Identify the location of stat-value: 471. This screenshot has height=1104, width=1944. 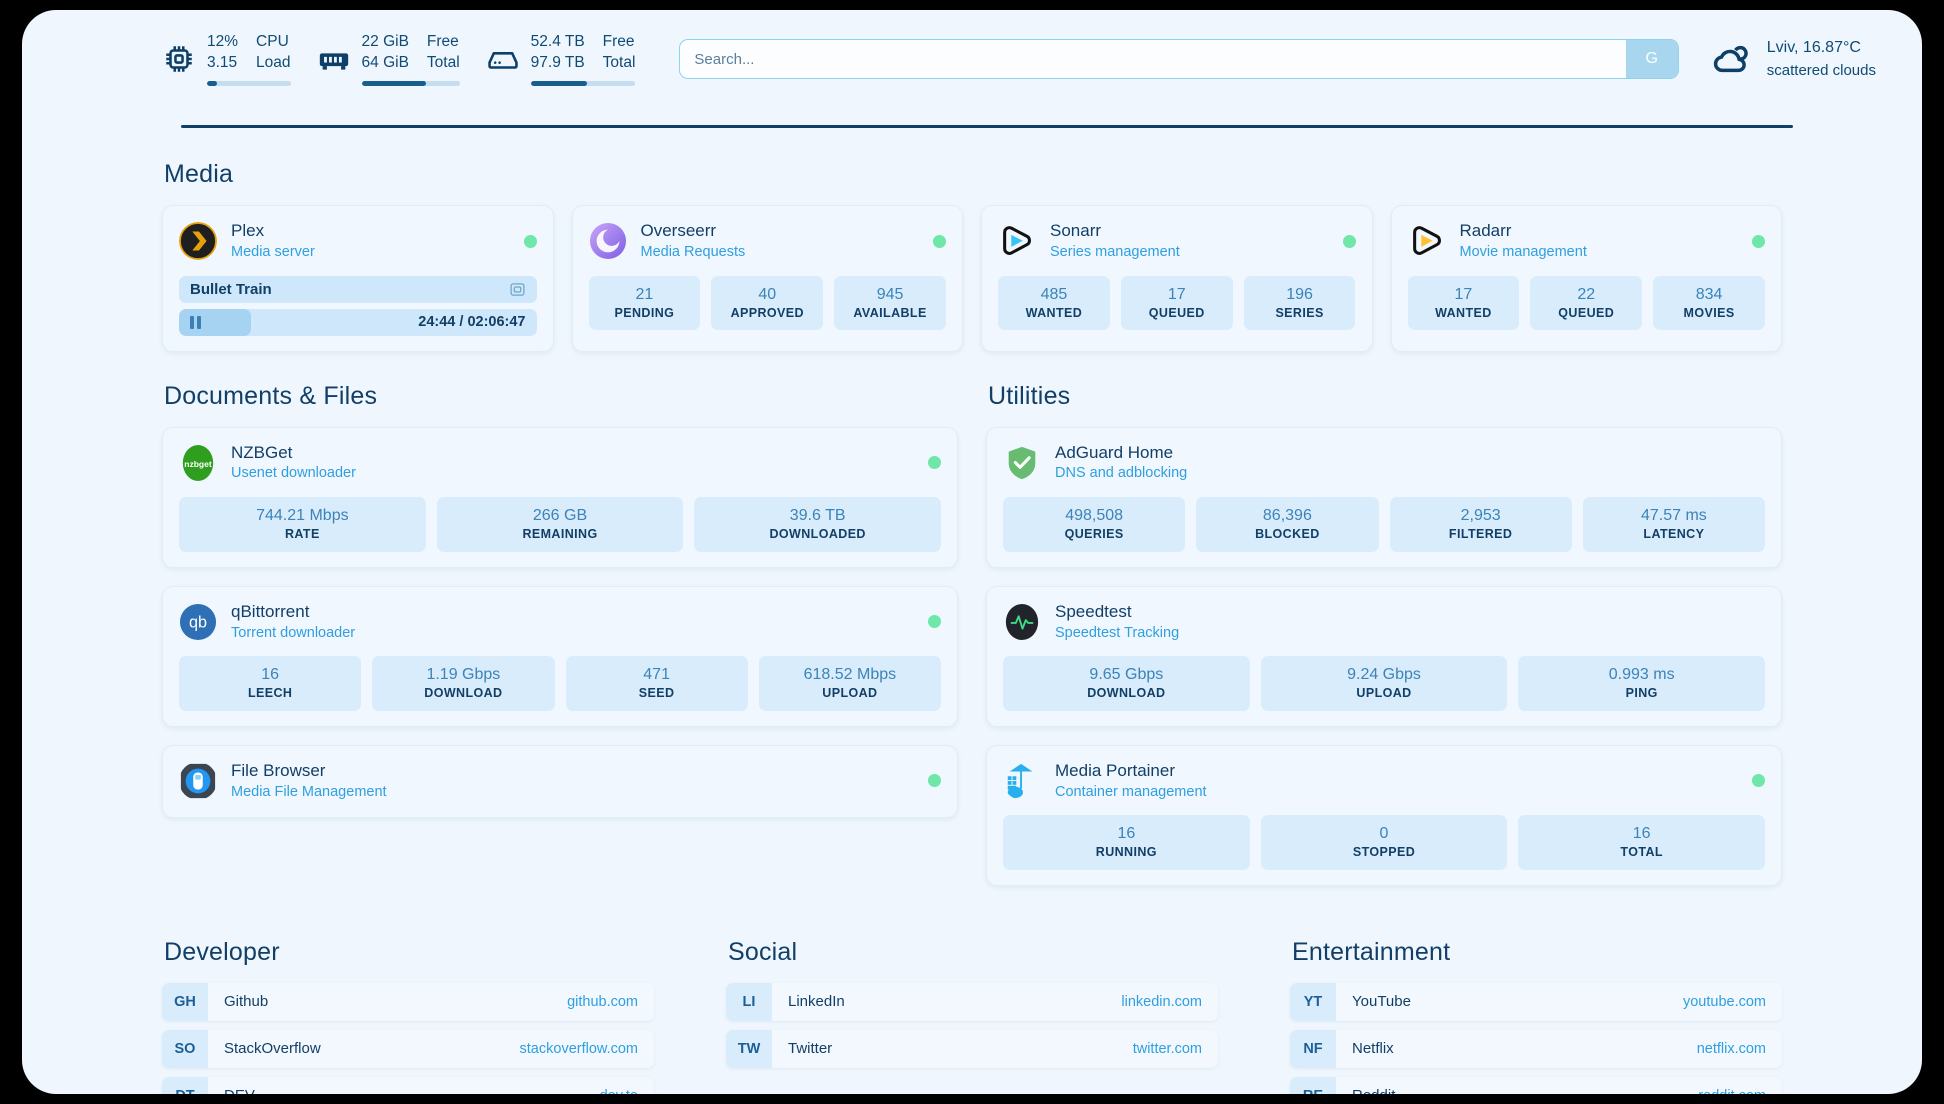
(656, 675).